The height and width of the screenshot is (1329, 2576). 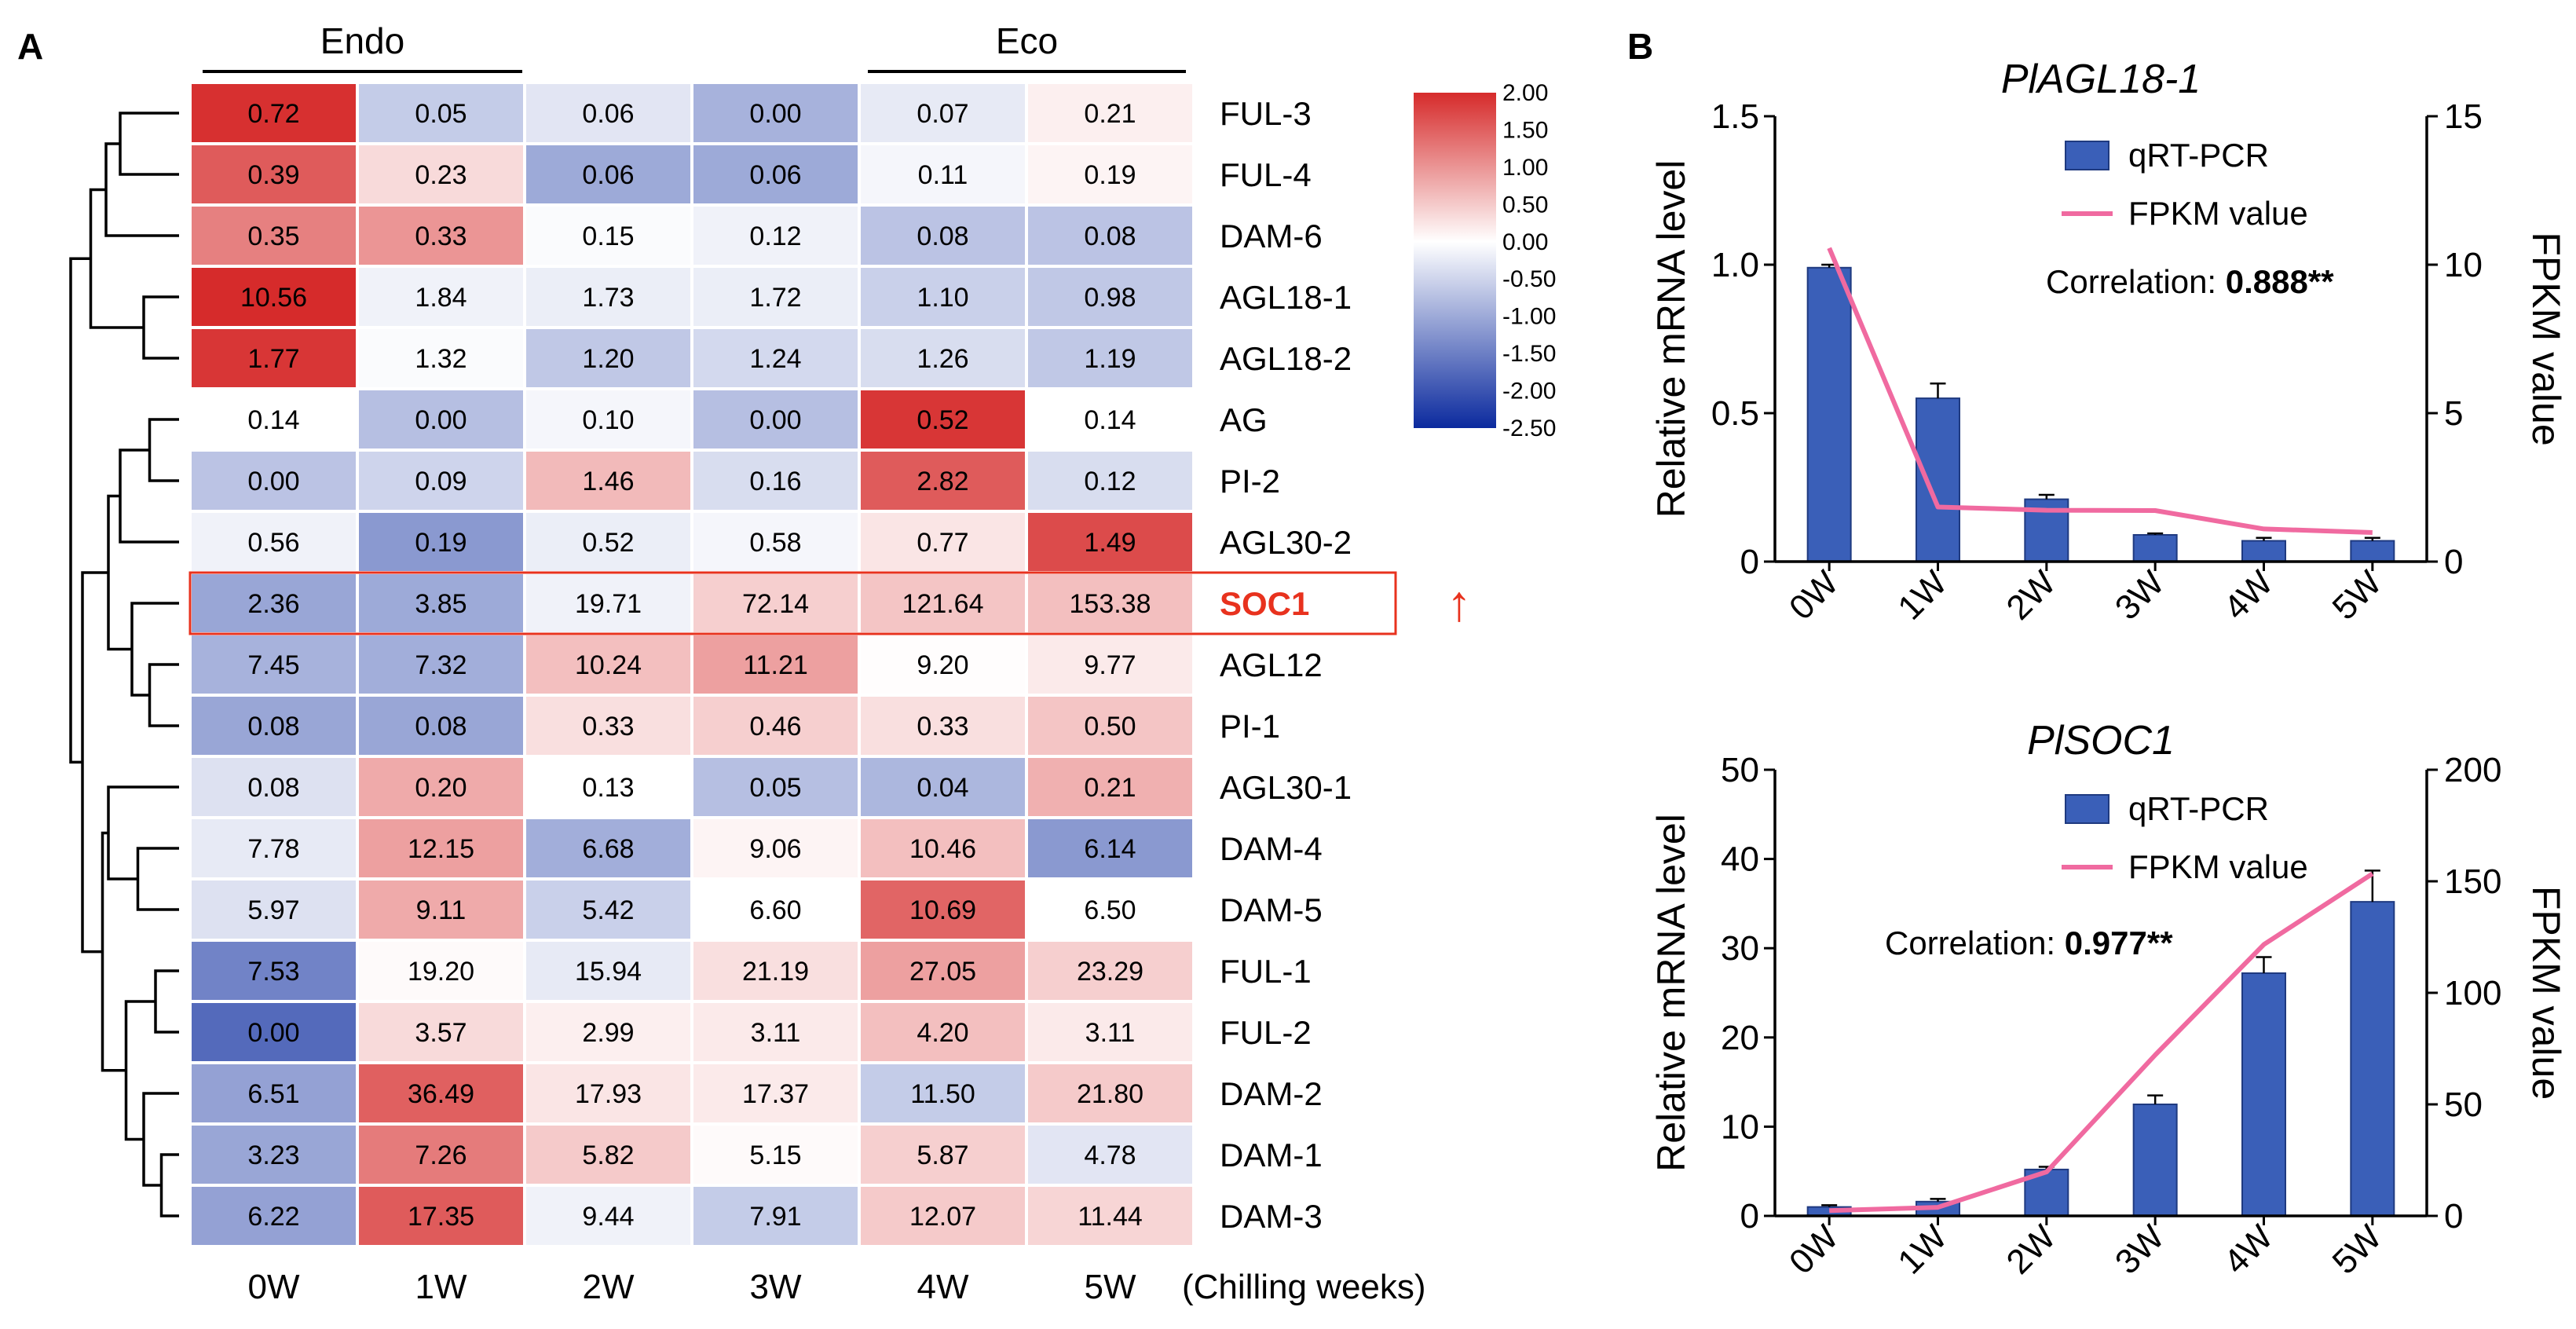 I want to click on cell-value: 1.77, so click(x=273, y=359).